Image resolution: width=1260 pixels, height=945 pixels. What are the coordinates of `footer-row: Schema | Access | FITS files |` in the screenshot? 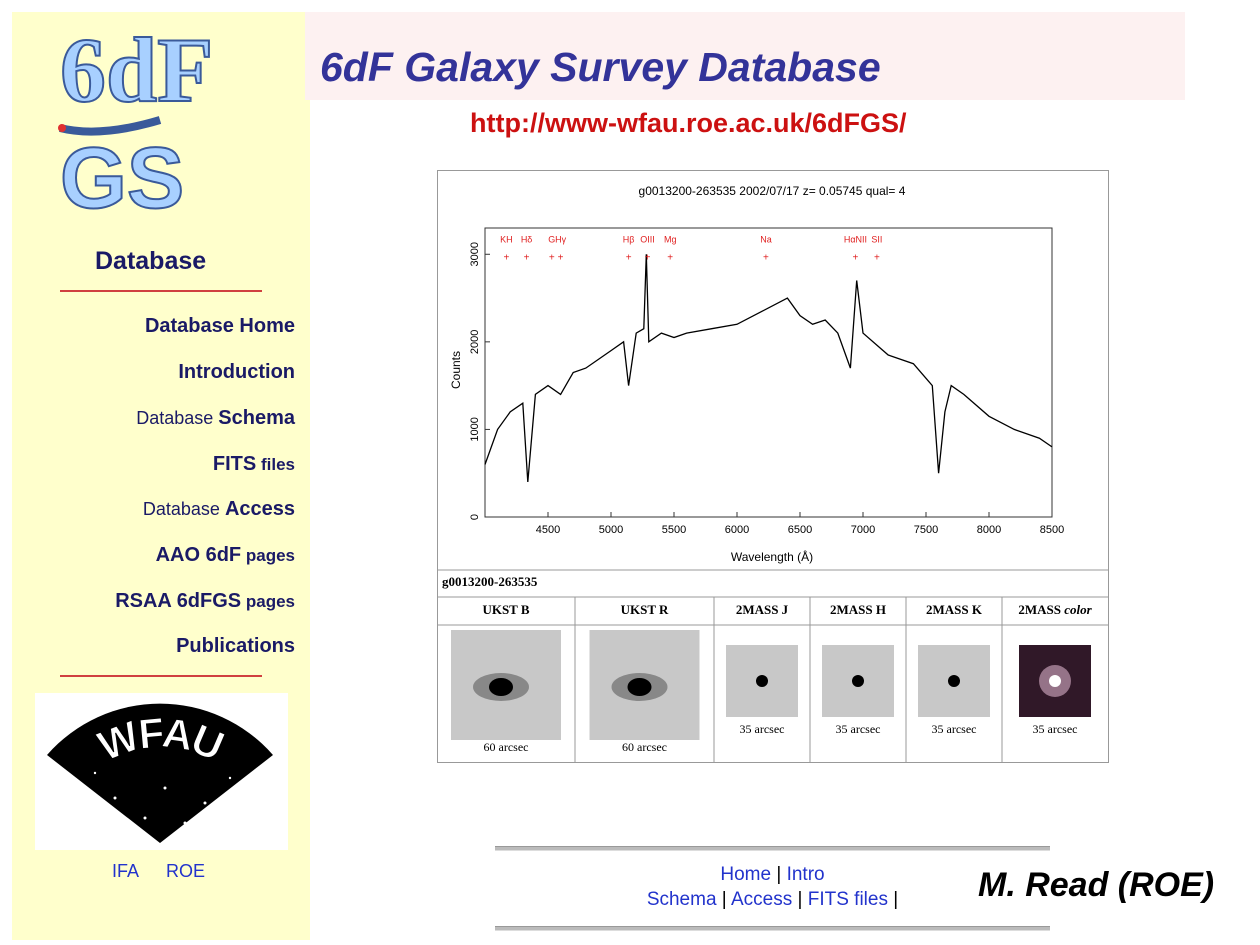 It's located at (630, 900).